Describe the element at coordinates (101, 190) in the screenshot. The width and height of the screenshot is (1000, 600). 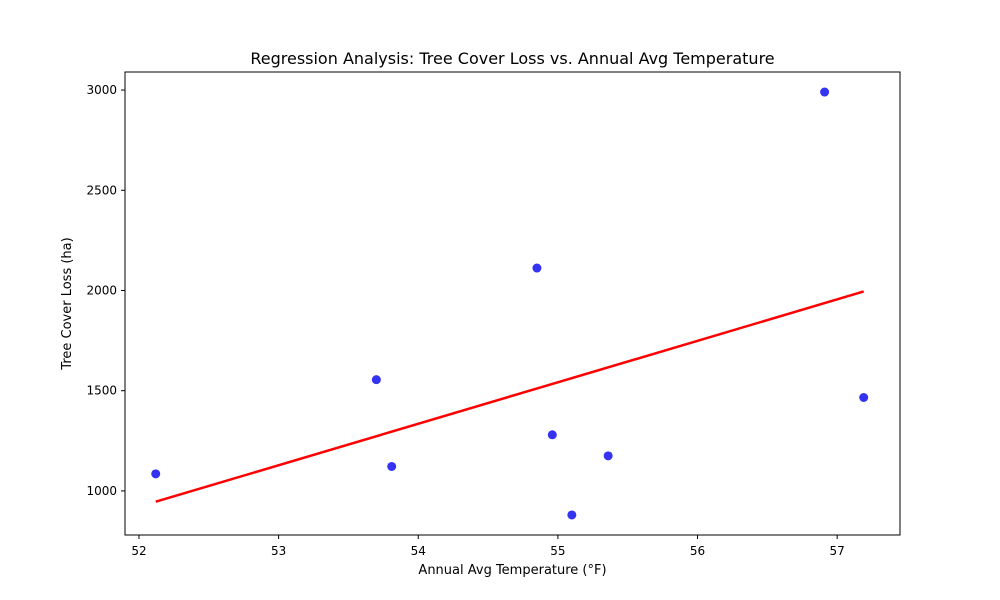
I see `y-tick-label: 2500` at that location.